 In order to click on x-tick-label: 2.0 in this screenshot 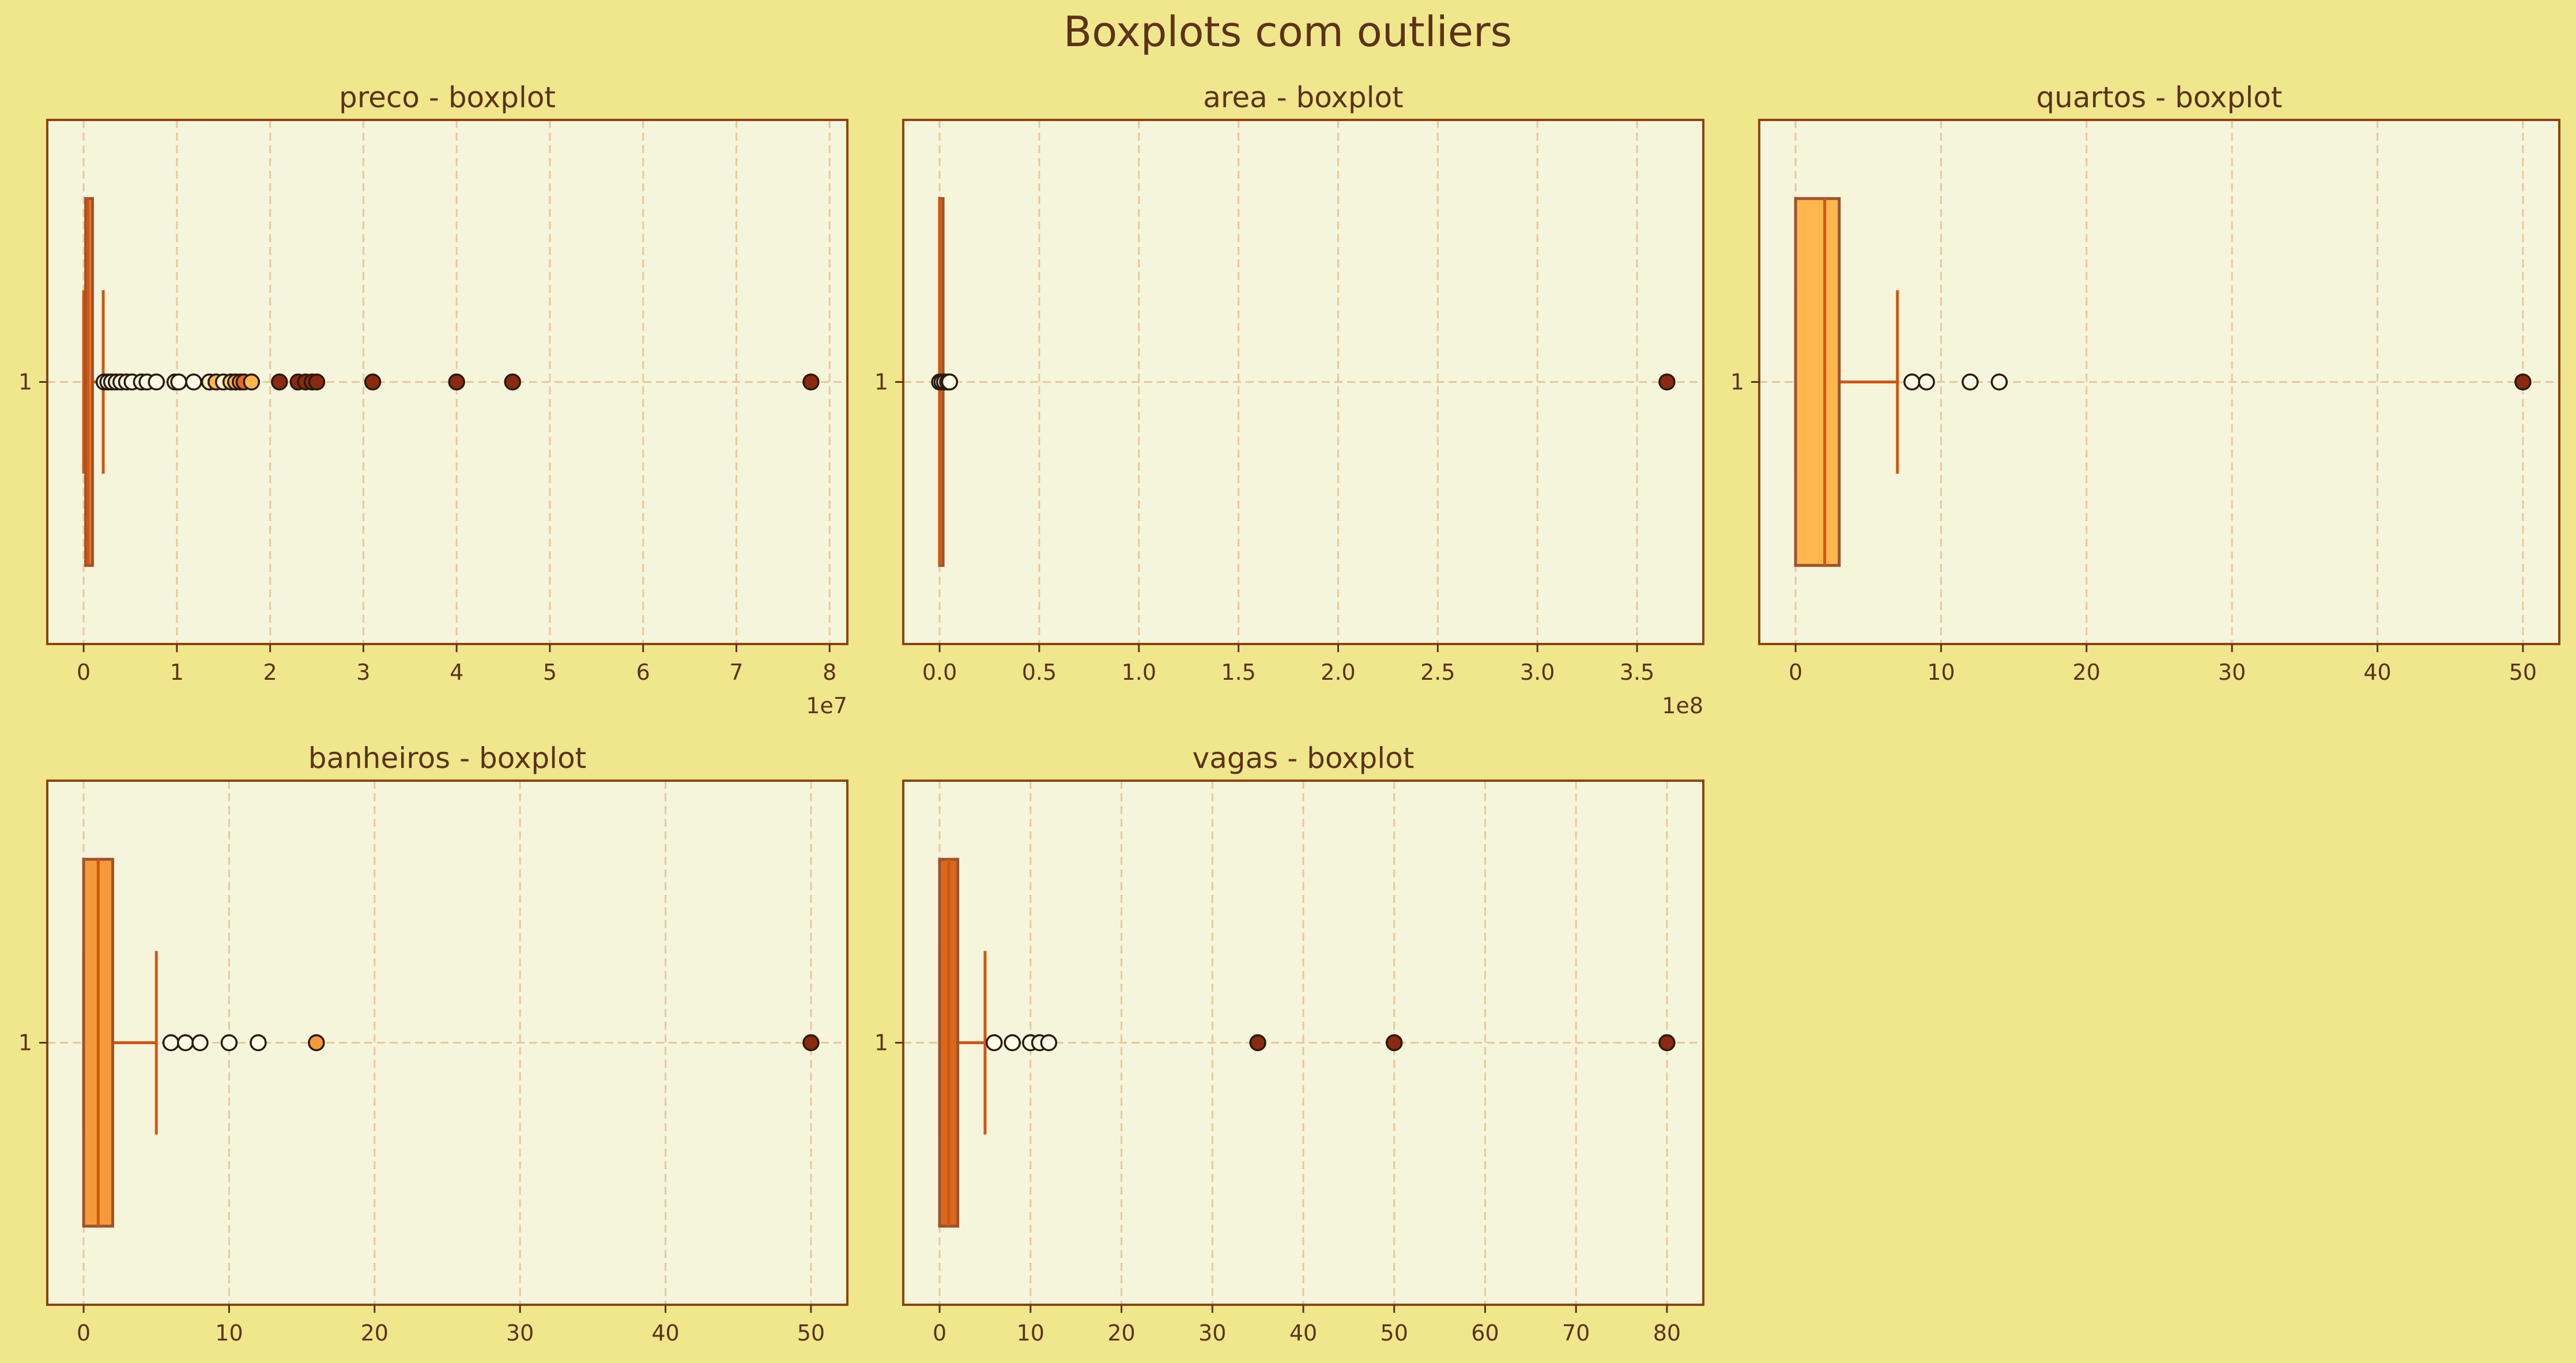, I will do `click(1338, 672)`.